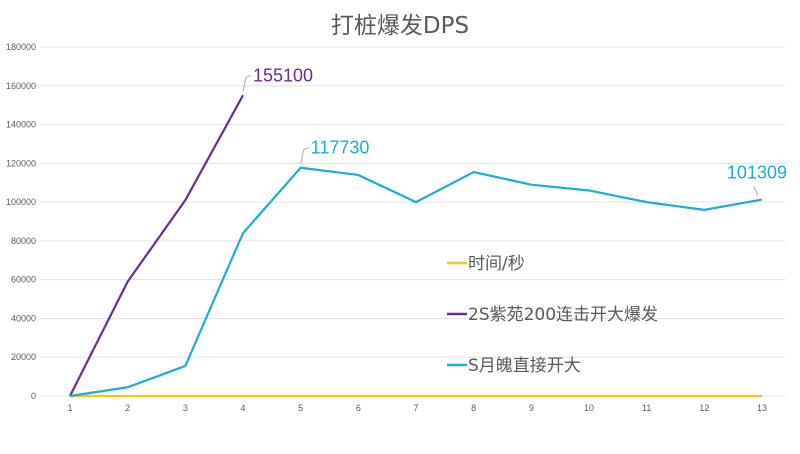 Image resolution: width=800 pixels, height=454 pixels. I want to click on x-tick-label: 9, so click(531, 408).